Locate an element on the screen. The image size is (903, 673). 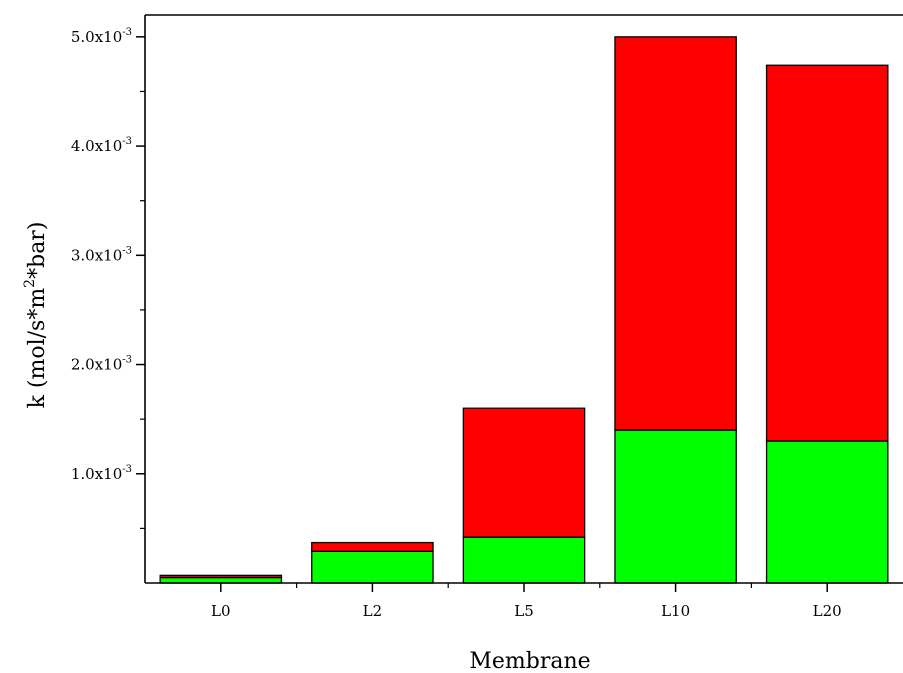
y-tick-label: 3.0x10⁻³ is located at coordinates (101, 254).